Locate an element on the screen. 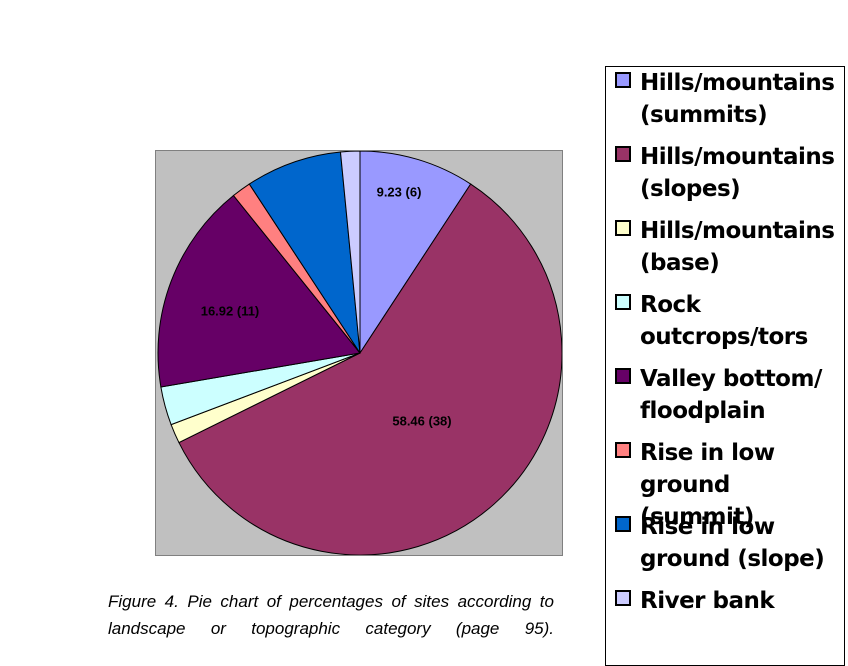 The width and height of the screenshot is (848, 666). legend-label: Hills/mountains (summits) is located at coordinates (737, 99).